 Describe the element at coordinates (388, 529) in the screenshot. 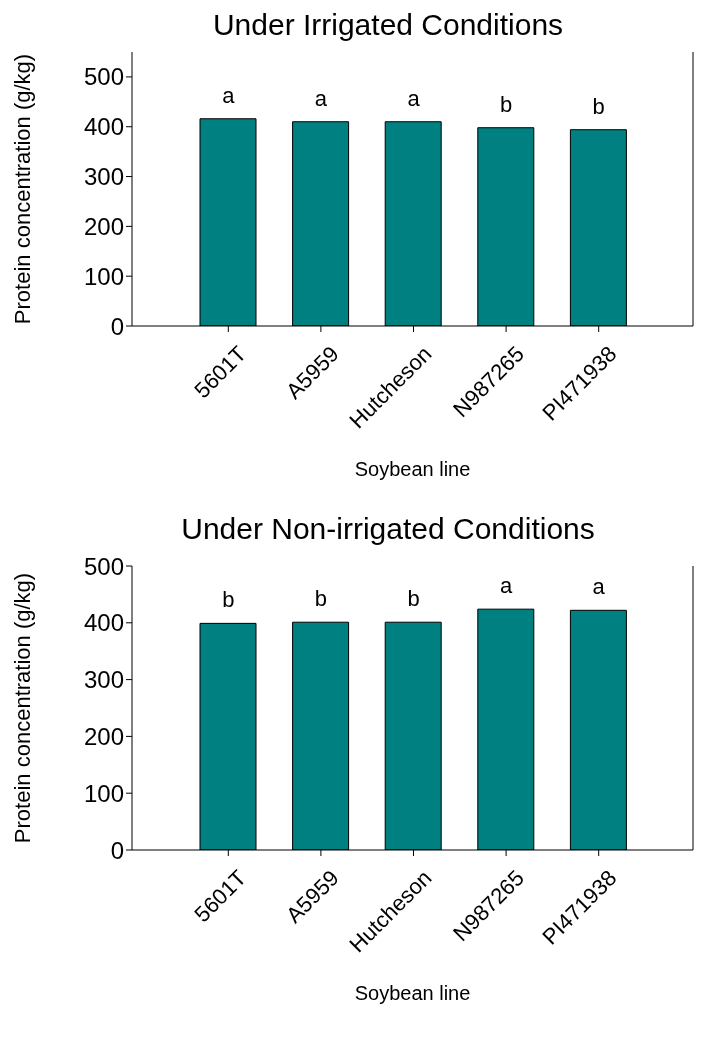

I see `chart-title: Under Non-irrigated Conditions` at that location.